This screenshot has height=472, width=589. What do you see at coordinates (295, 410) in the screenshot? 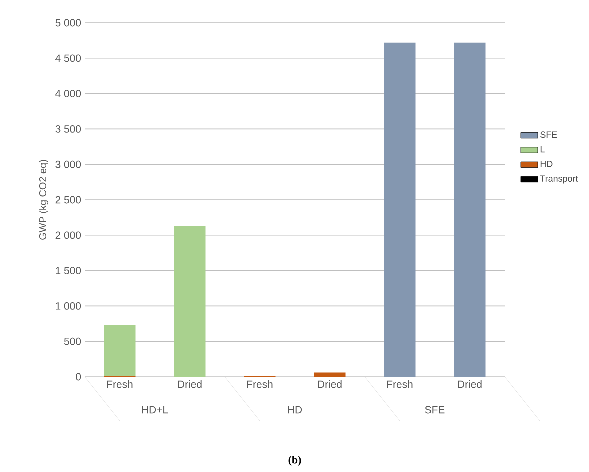
I see `text: HD` at bounding box center [295, 410].